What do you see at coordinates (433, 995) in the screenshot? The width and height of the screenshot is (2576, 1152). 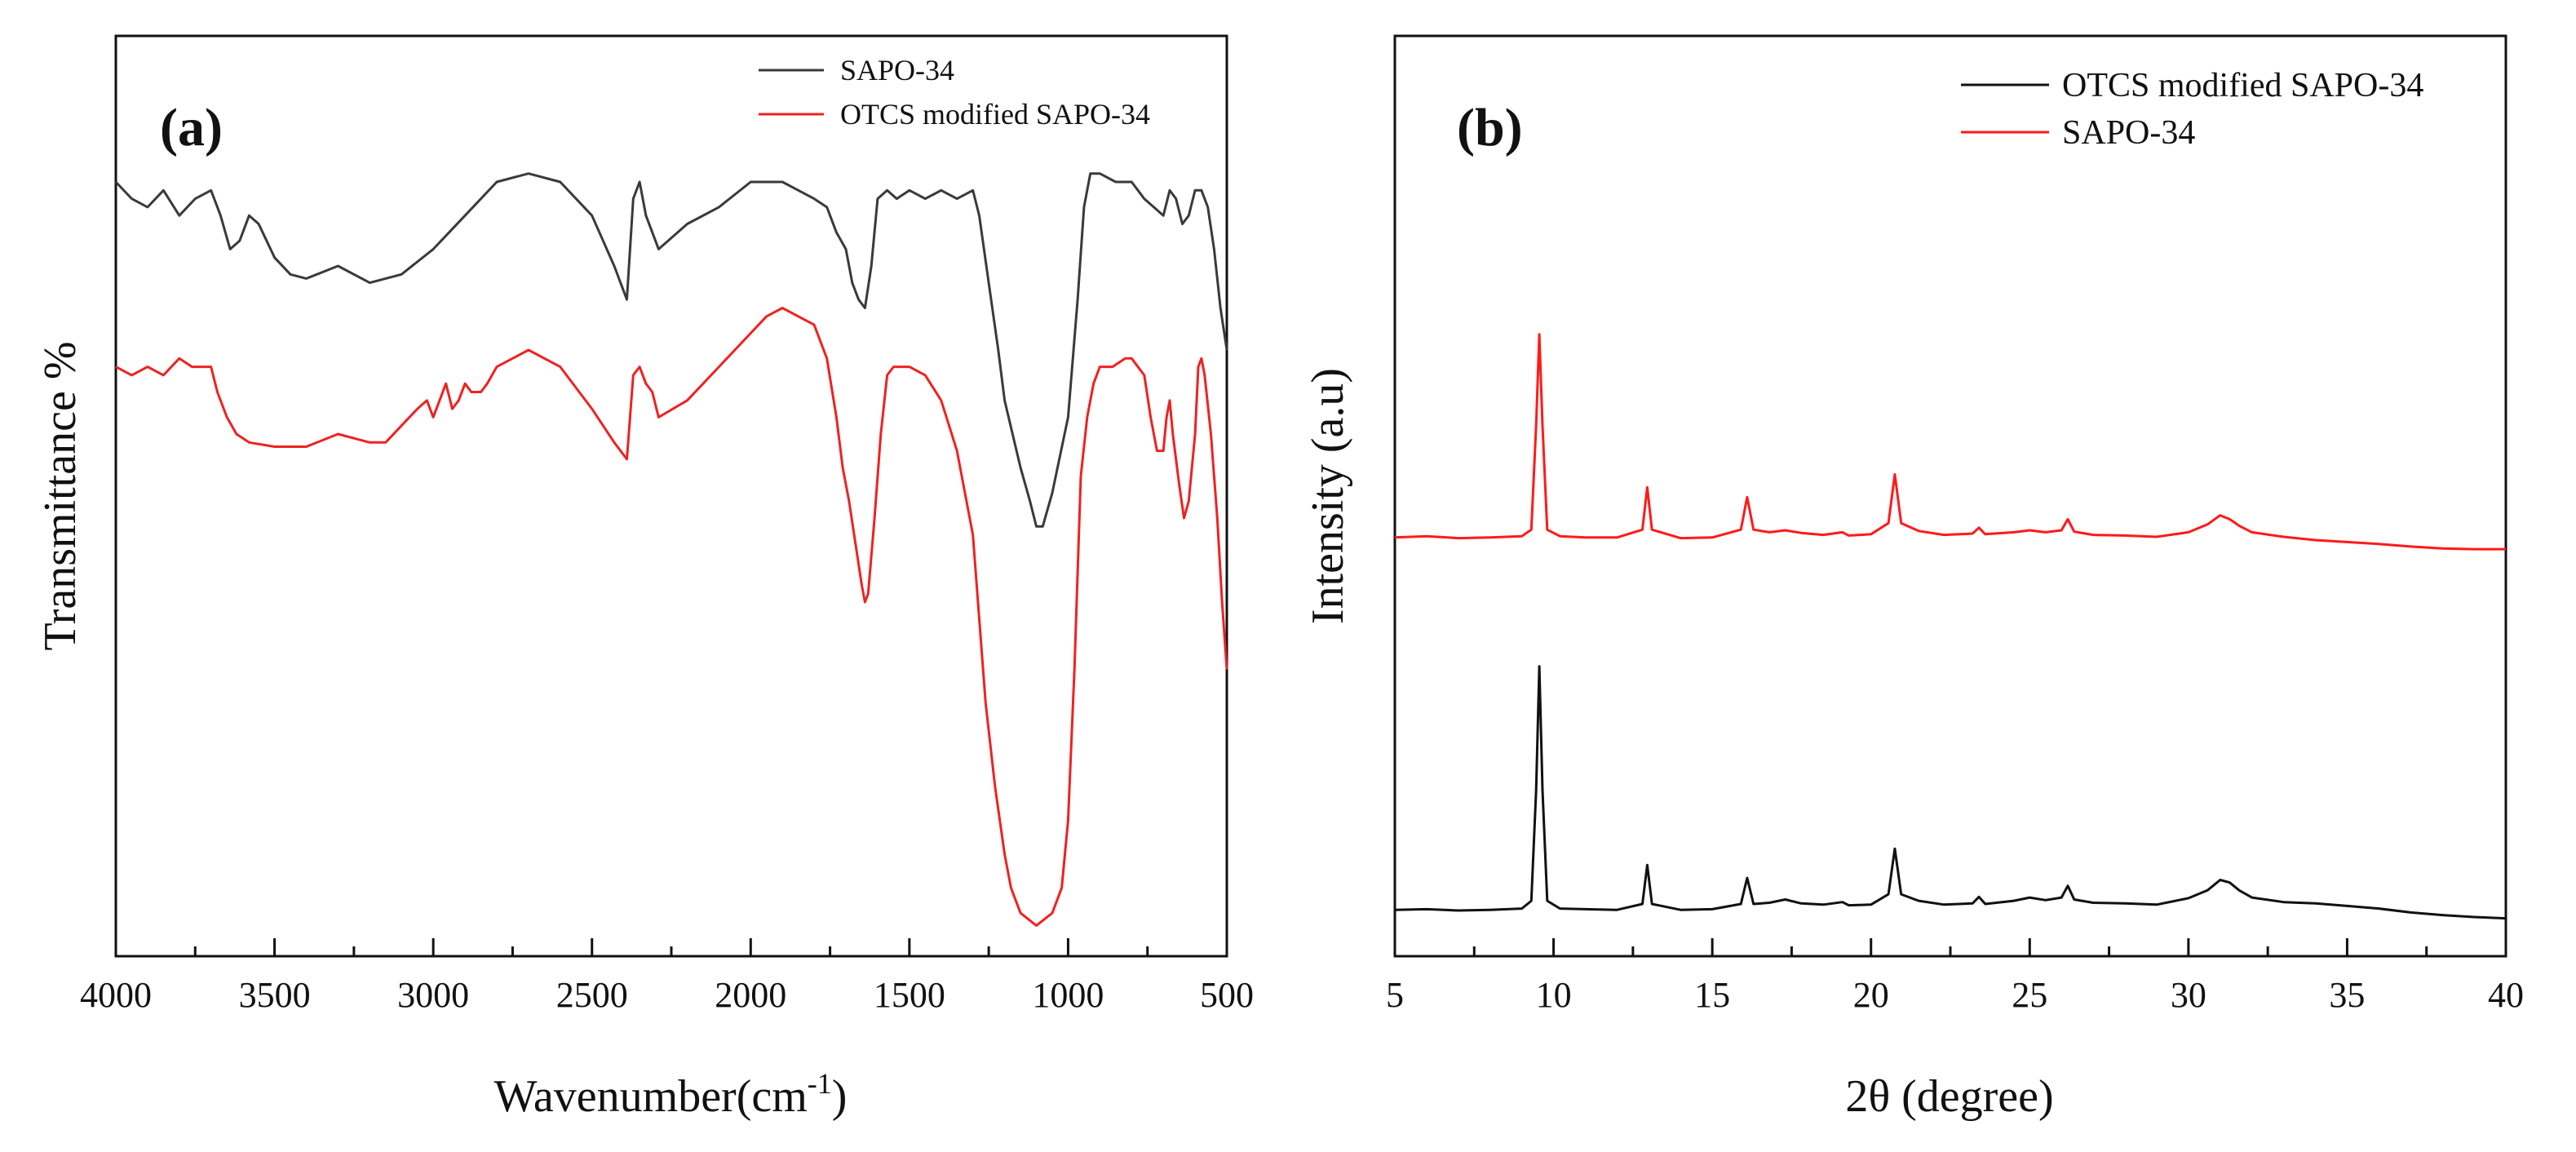 I see `x-tick-label: 3000` at bounding box center [433, 995].